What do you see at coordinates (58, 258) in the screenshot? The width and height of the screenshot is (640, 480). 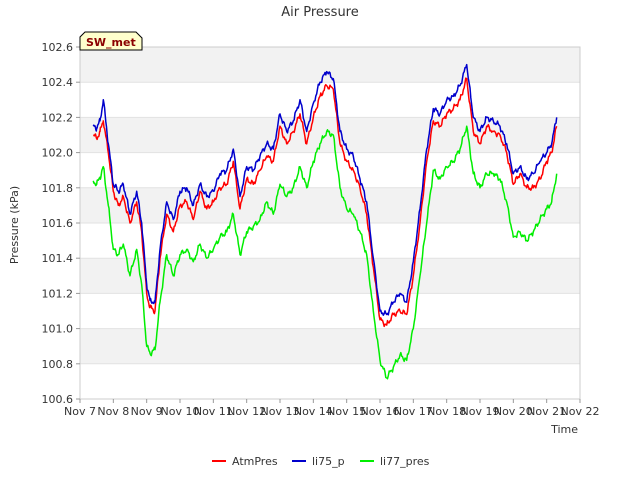 I see `y-tick-label: 101.4` at bounding box center [58, 258].